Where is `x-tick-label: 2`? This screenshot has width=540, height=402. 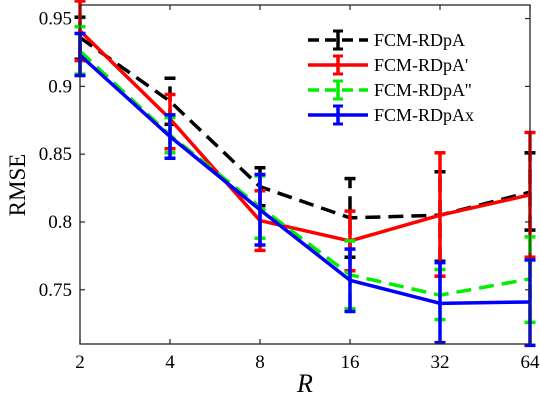
x-tick-label: 2 is located at coordinates (80, 362).